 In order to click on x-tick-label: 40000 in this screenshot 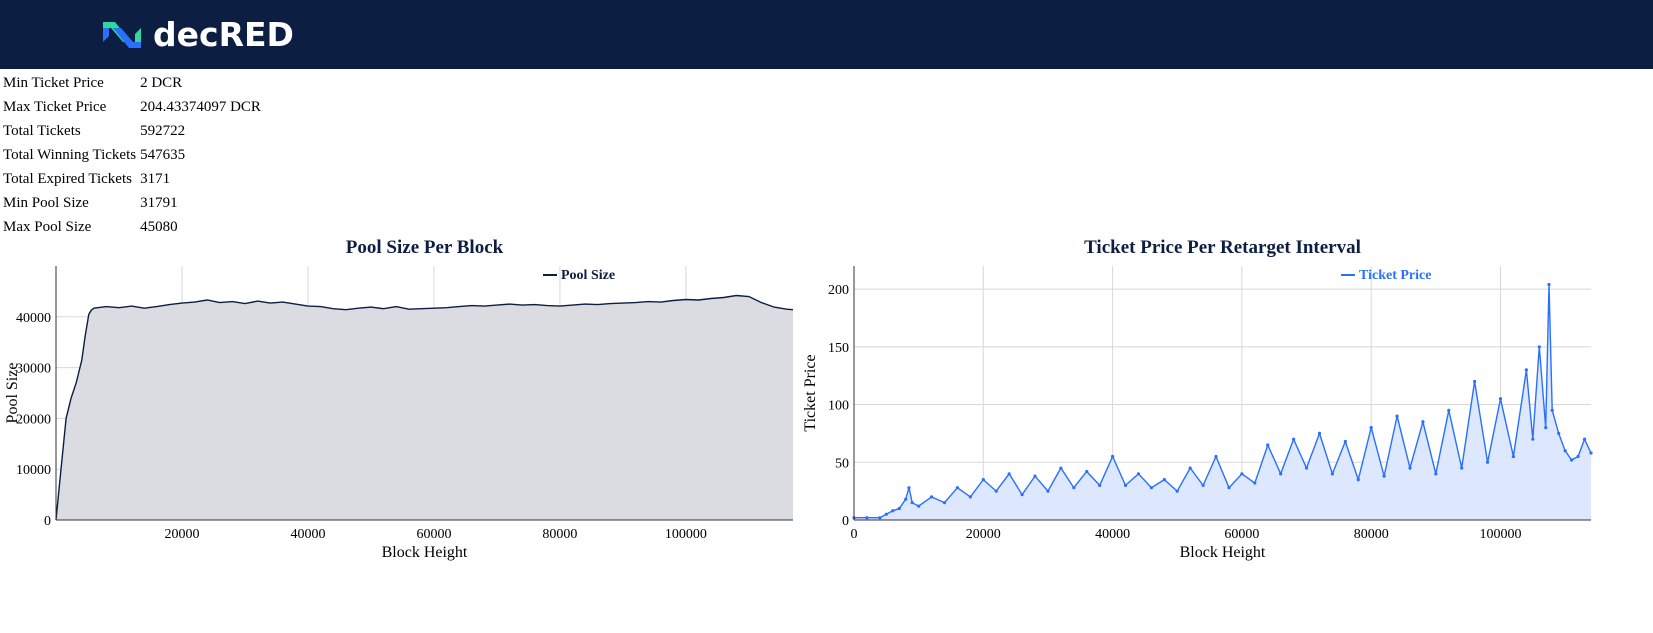, I will do `click(1112, 534)`.